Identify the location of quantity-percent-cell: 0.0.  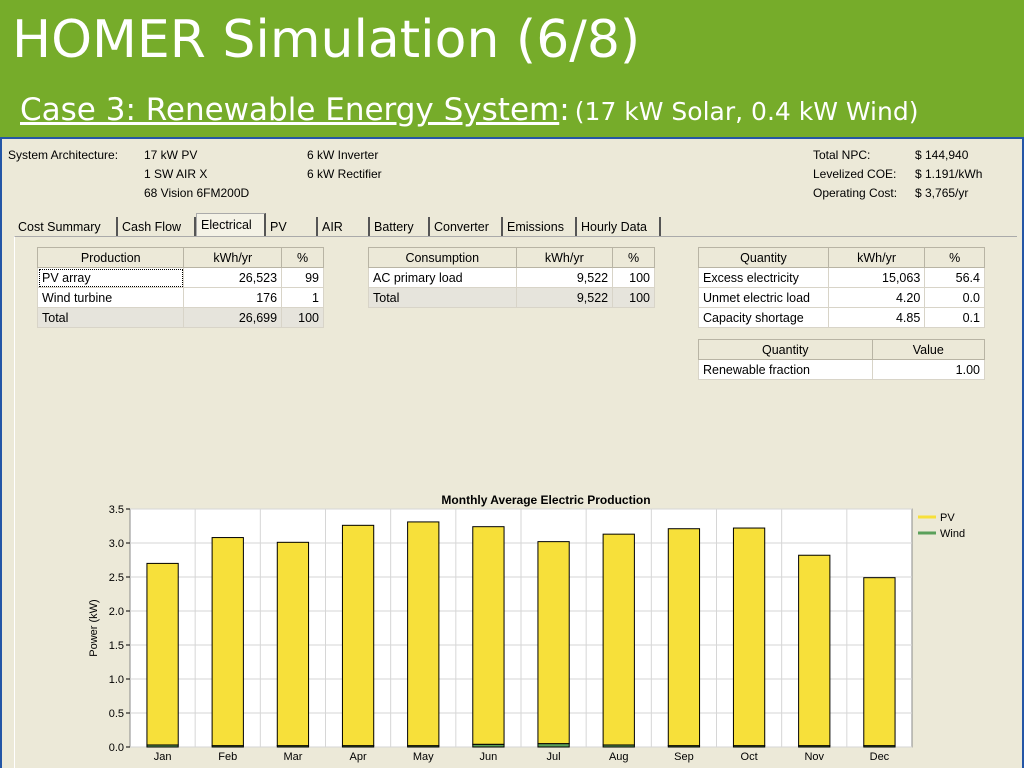
(954, 297).